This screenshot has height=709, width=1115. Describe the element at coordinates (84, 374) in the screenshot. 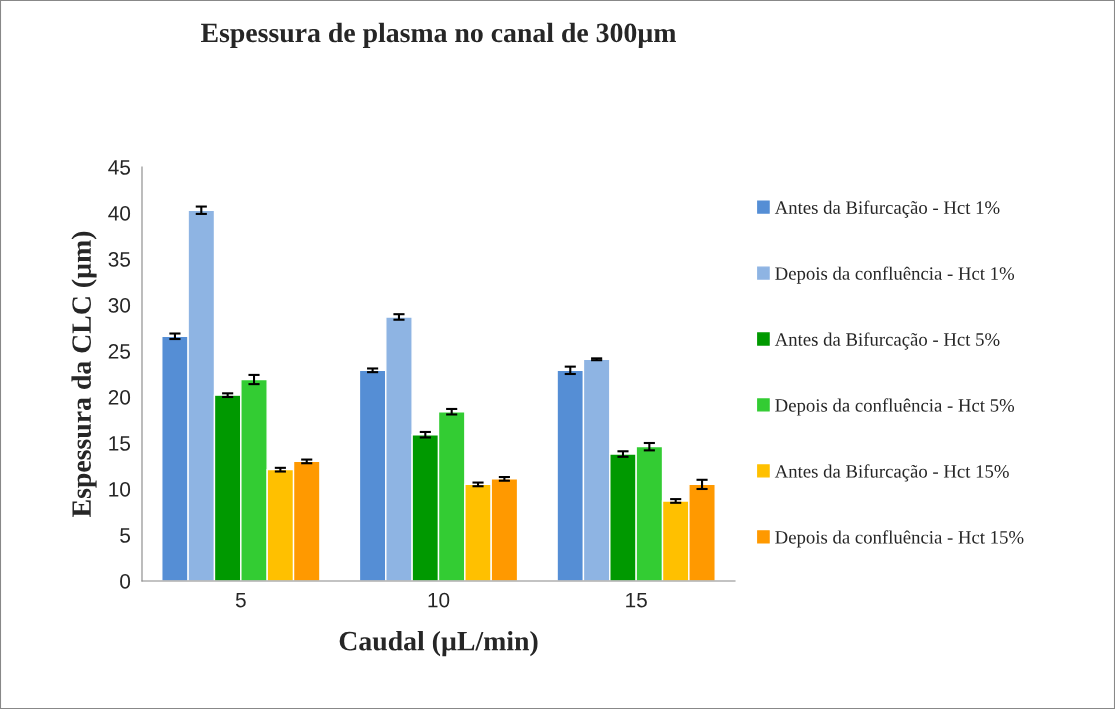

I see `y-axis-title: Espessura da CLC (µm)` at that location.